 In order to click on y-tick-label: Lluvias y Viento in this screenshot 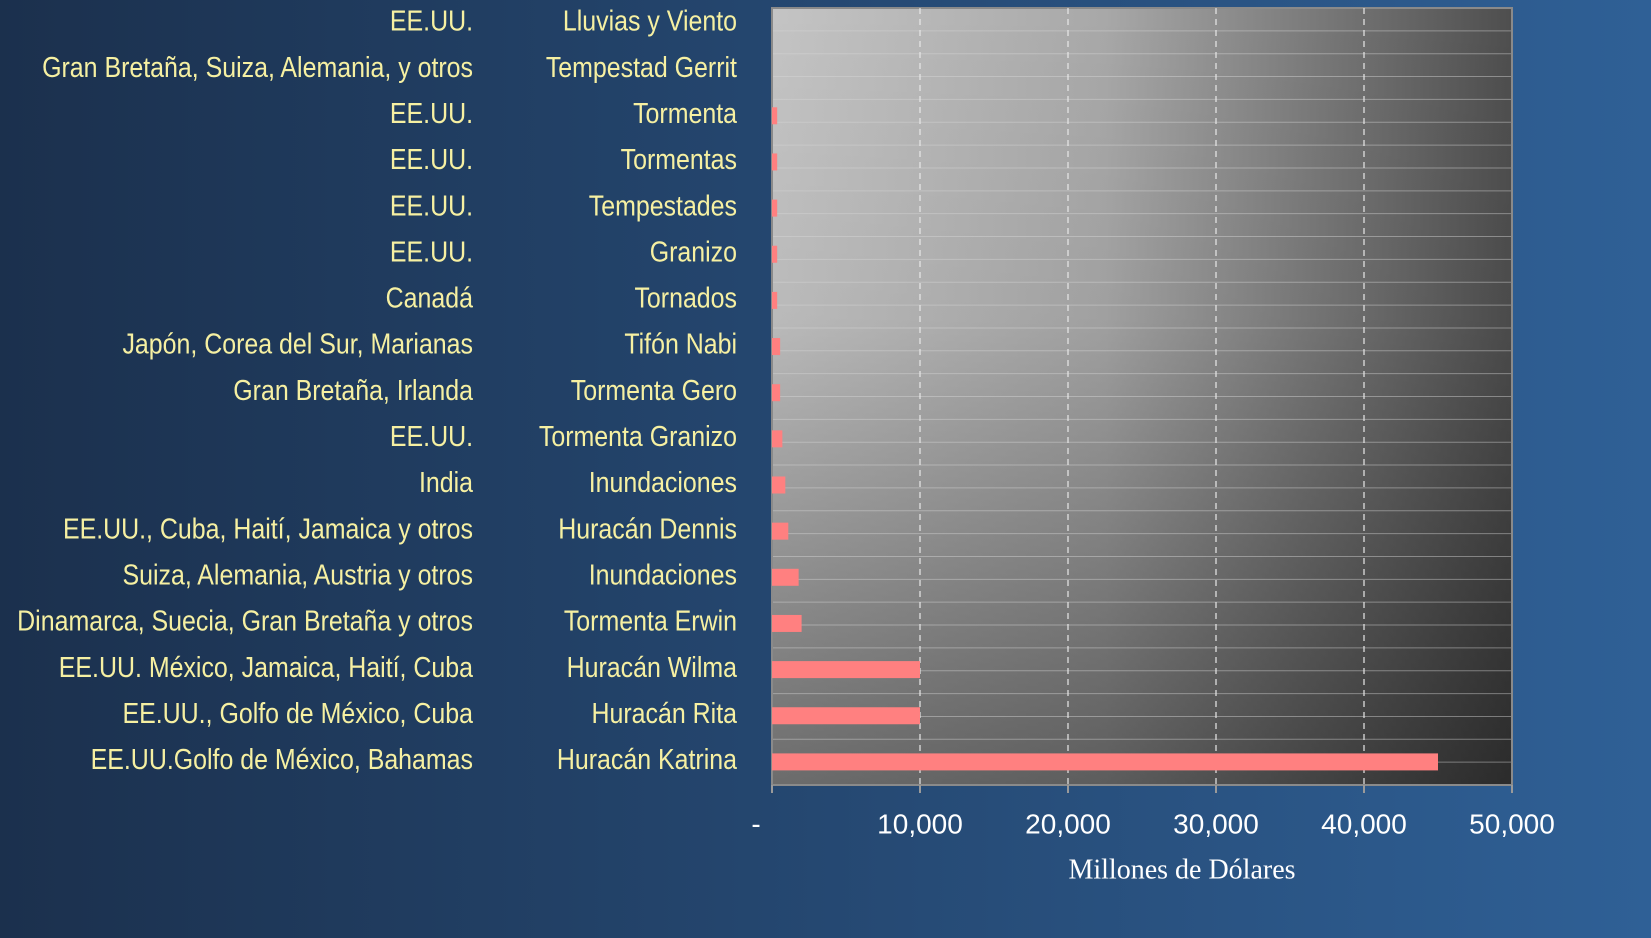, I will do `click(650, 21)`.